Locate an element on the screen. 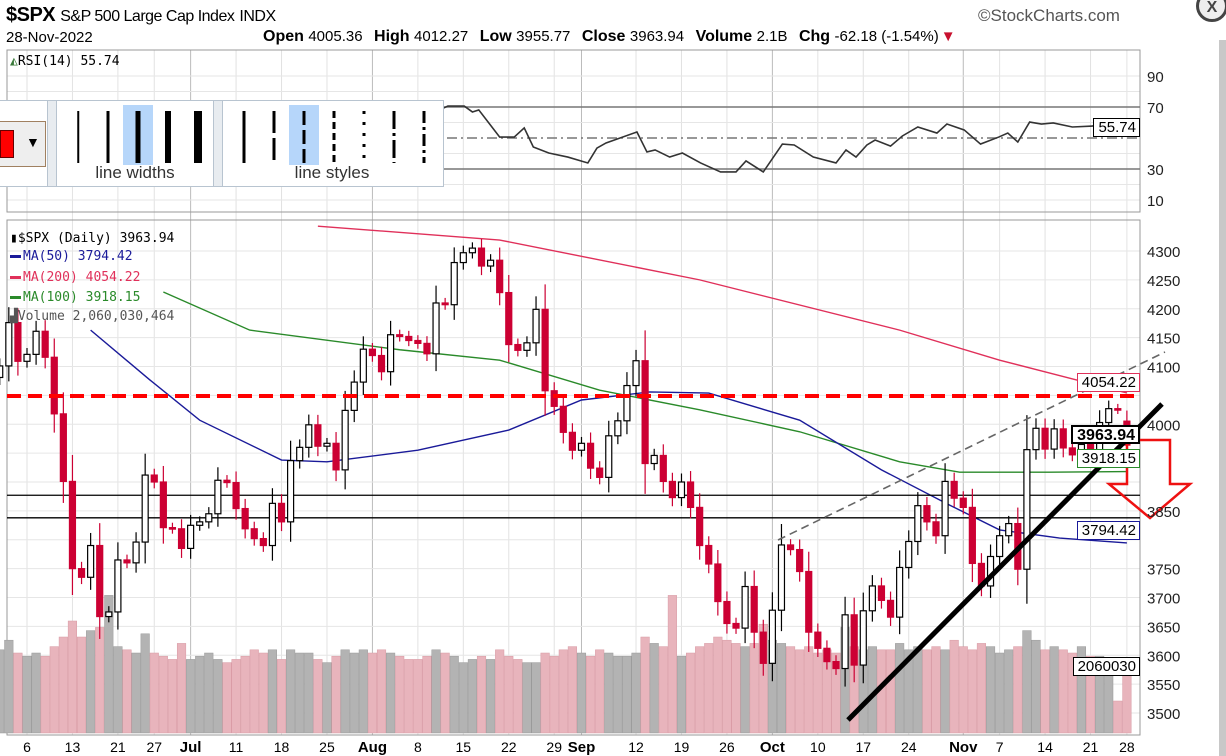  price-tick-label: 4150 is located at coordinates (1163, 339).